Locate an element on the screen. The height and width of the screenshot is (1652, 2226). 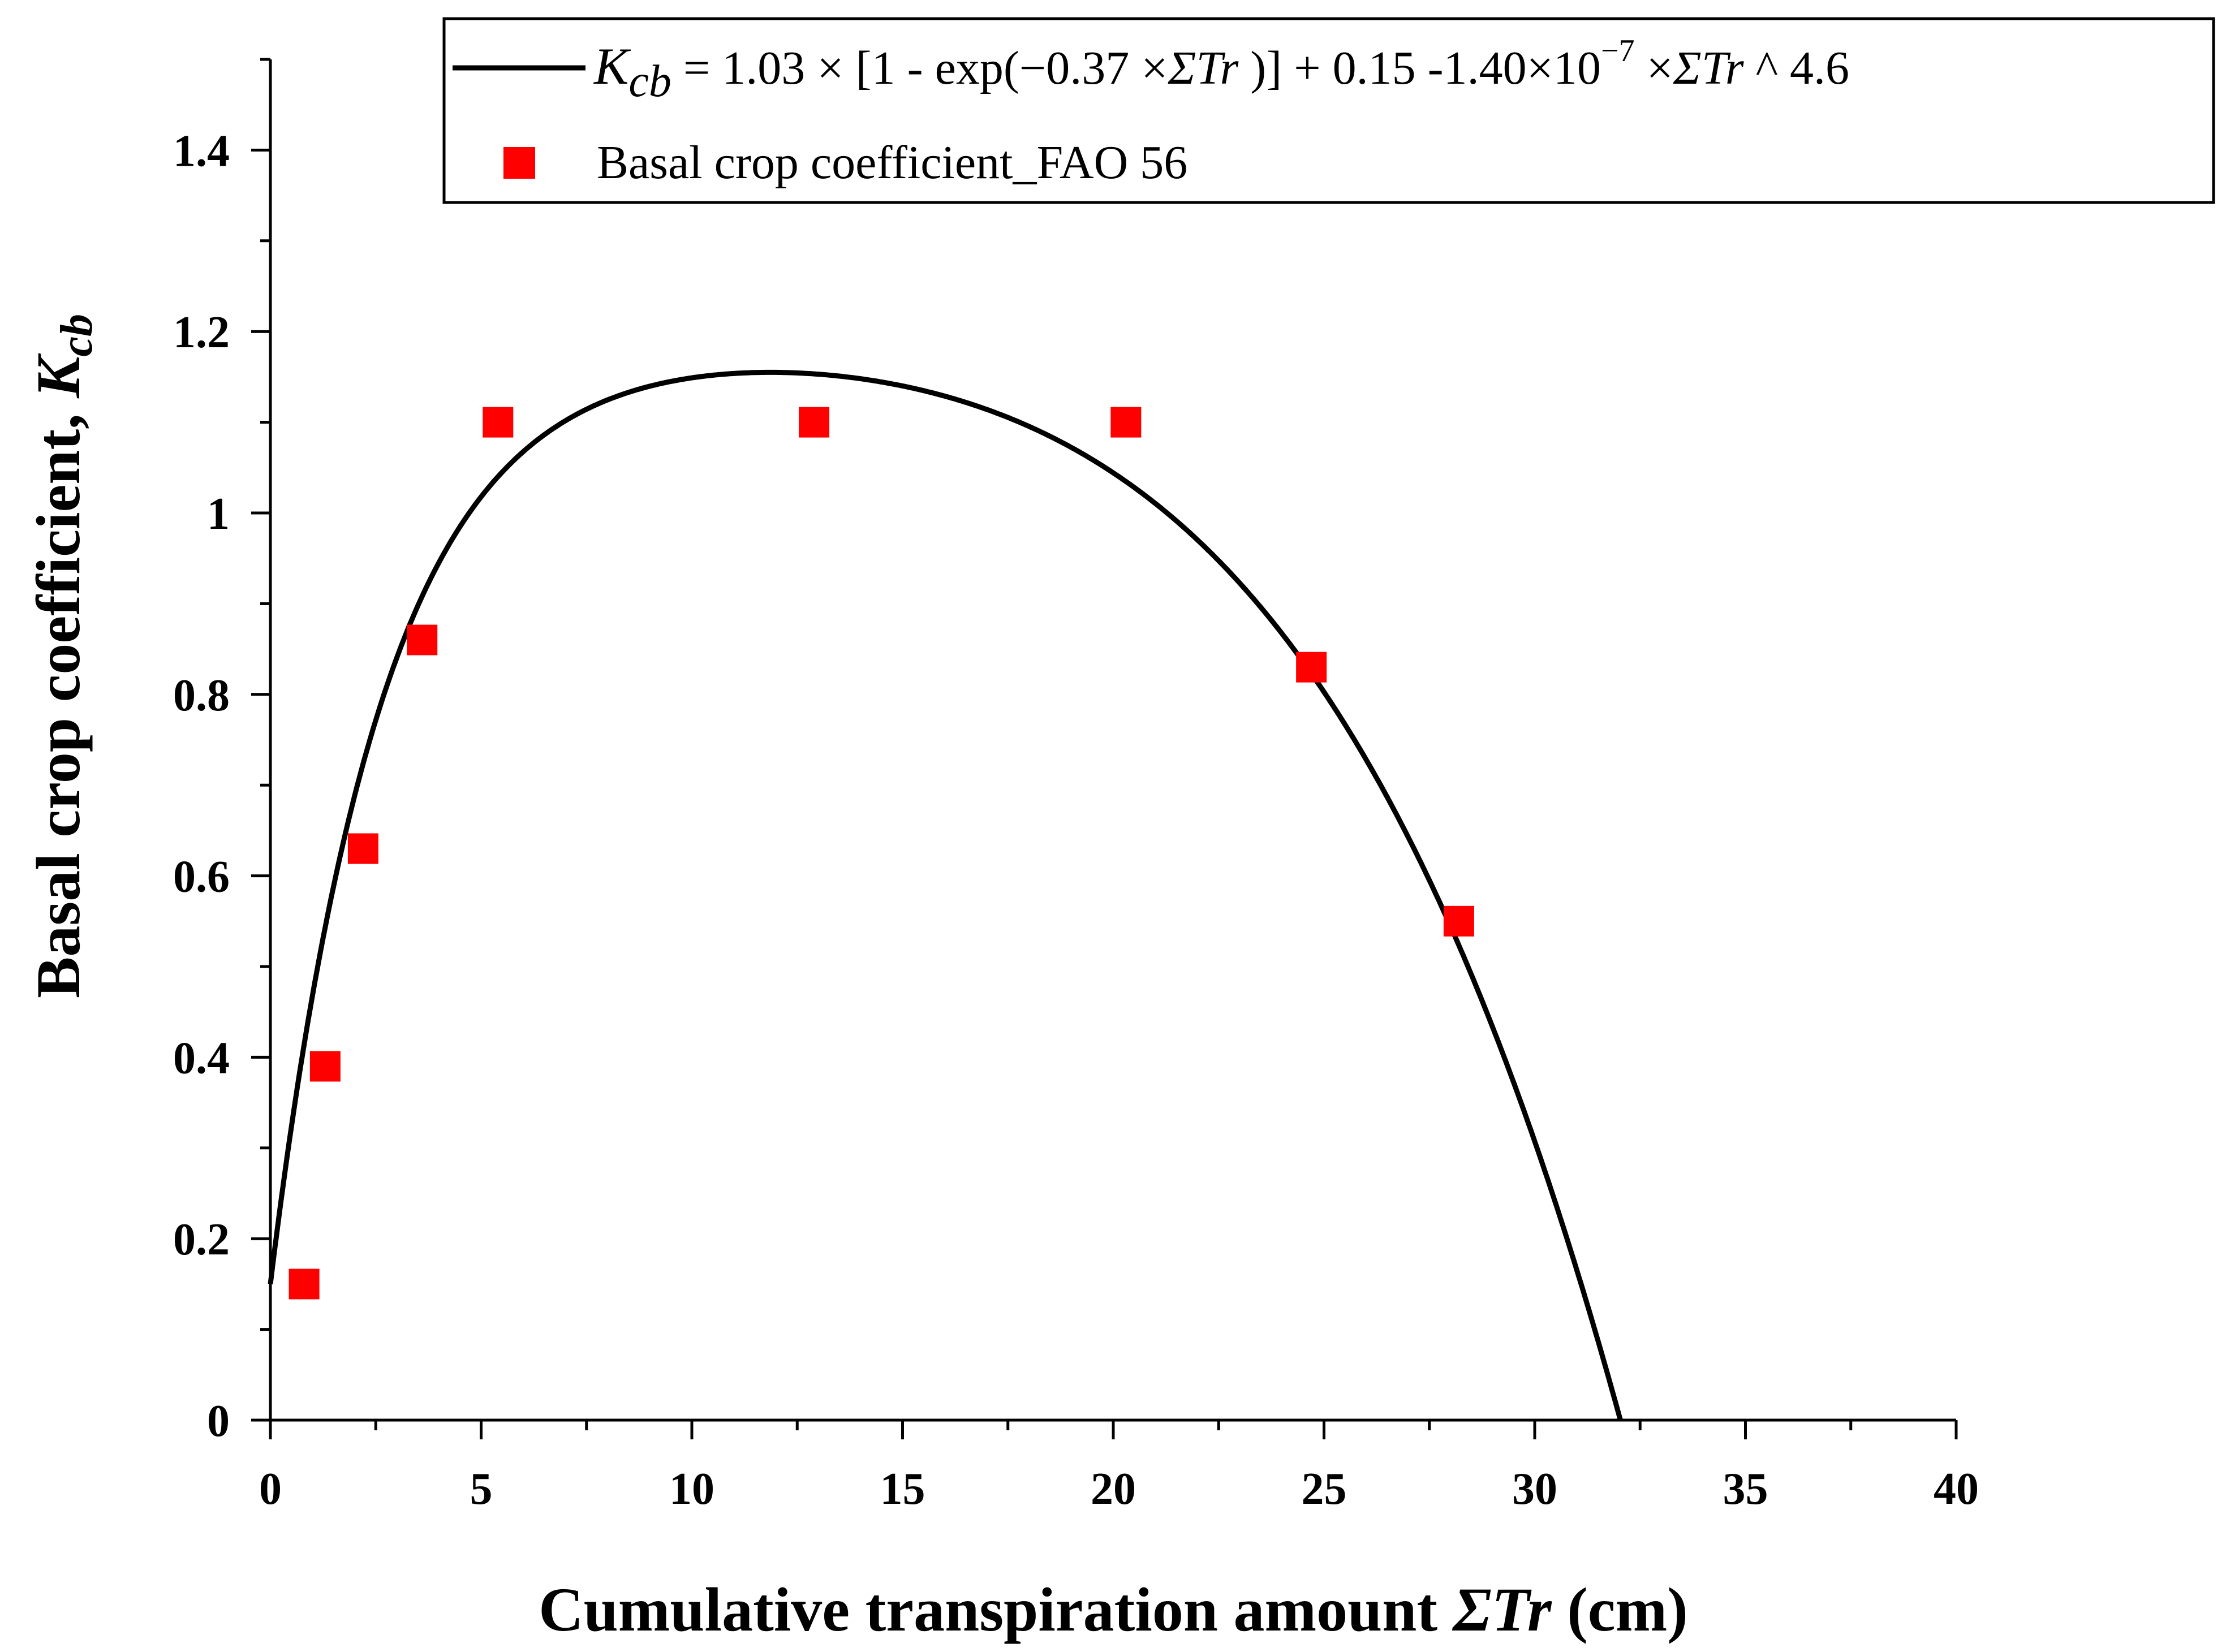
x-tick-label: 25 is located at coordinates (1325, 1489).